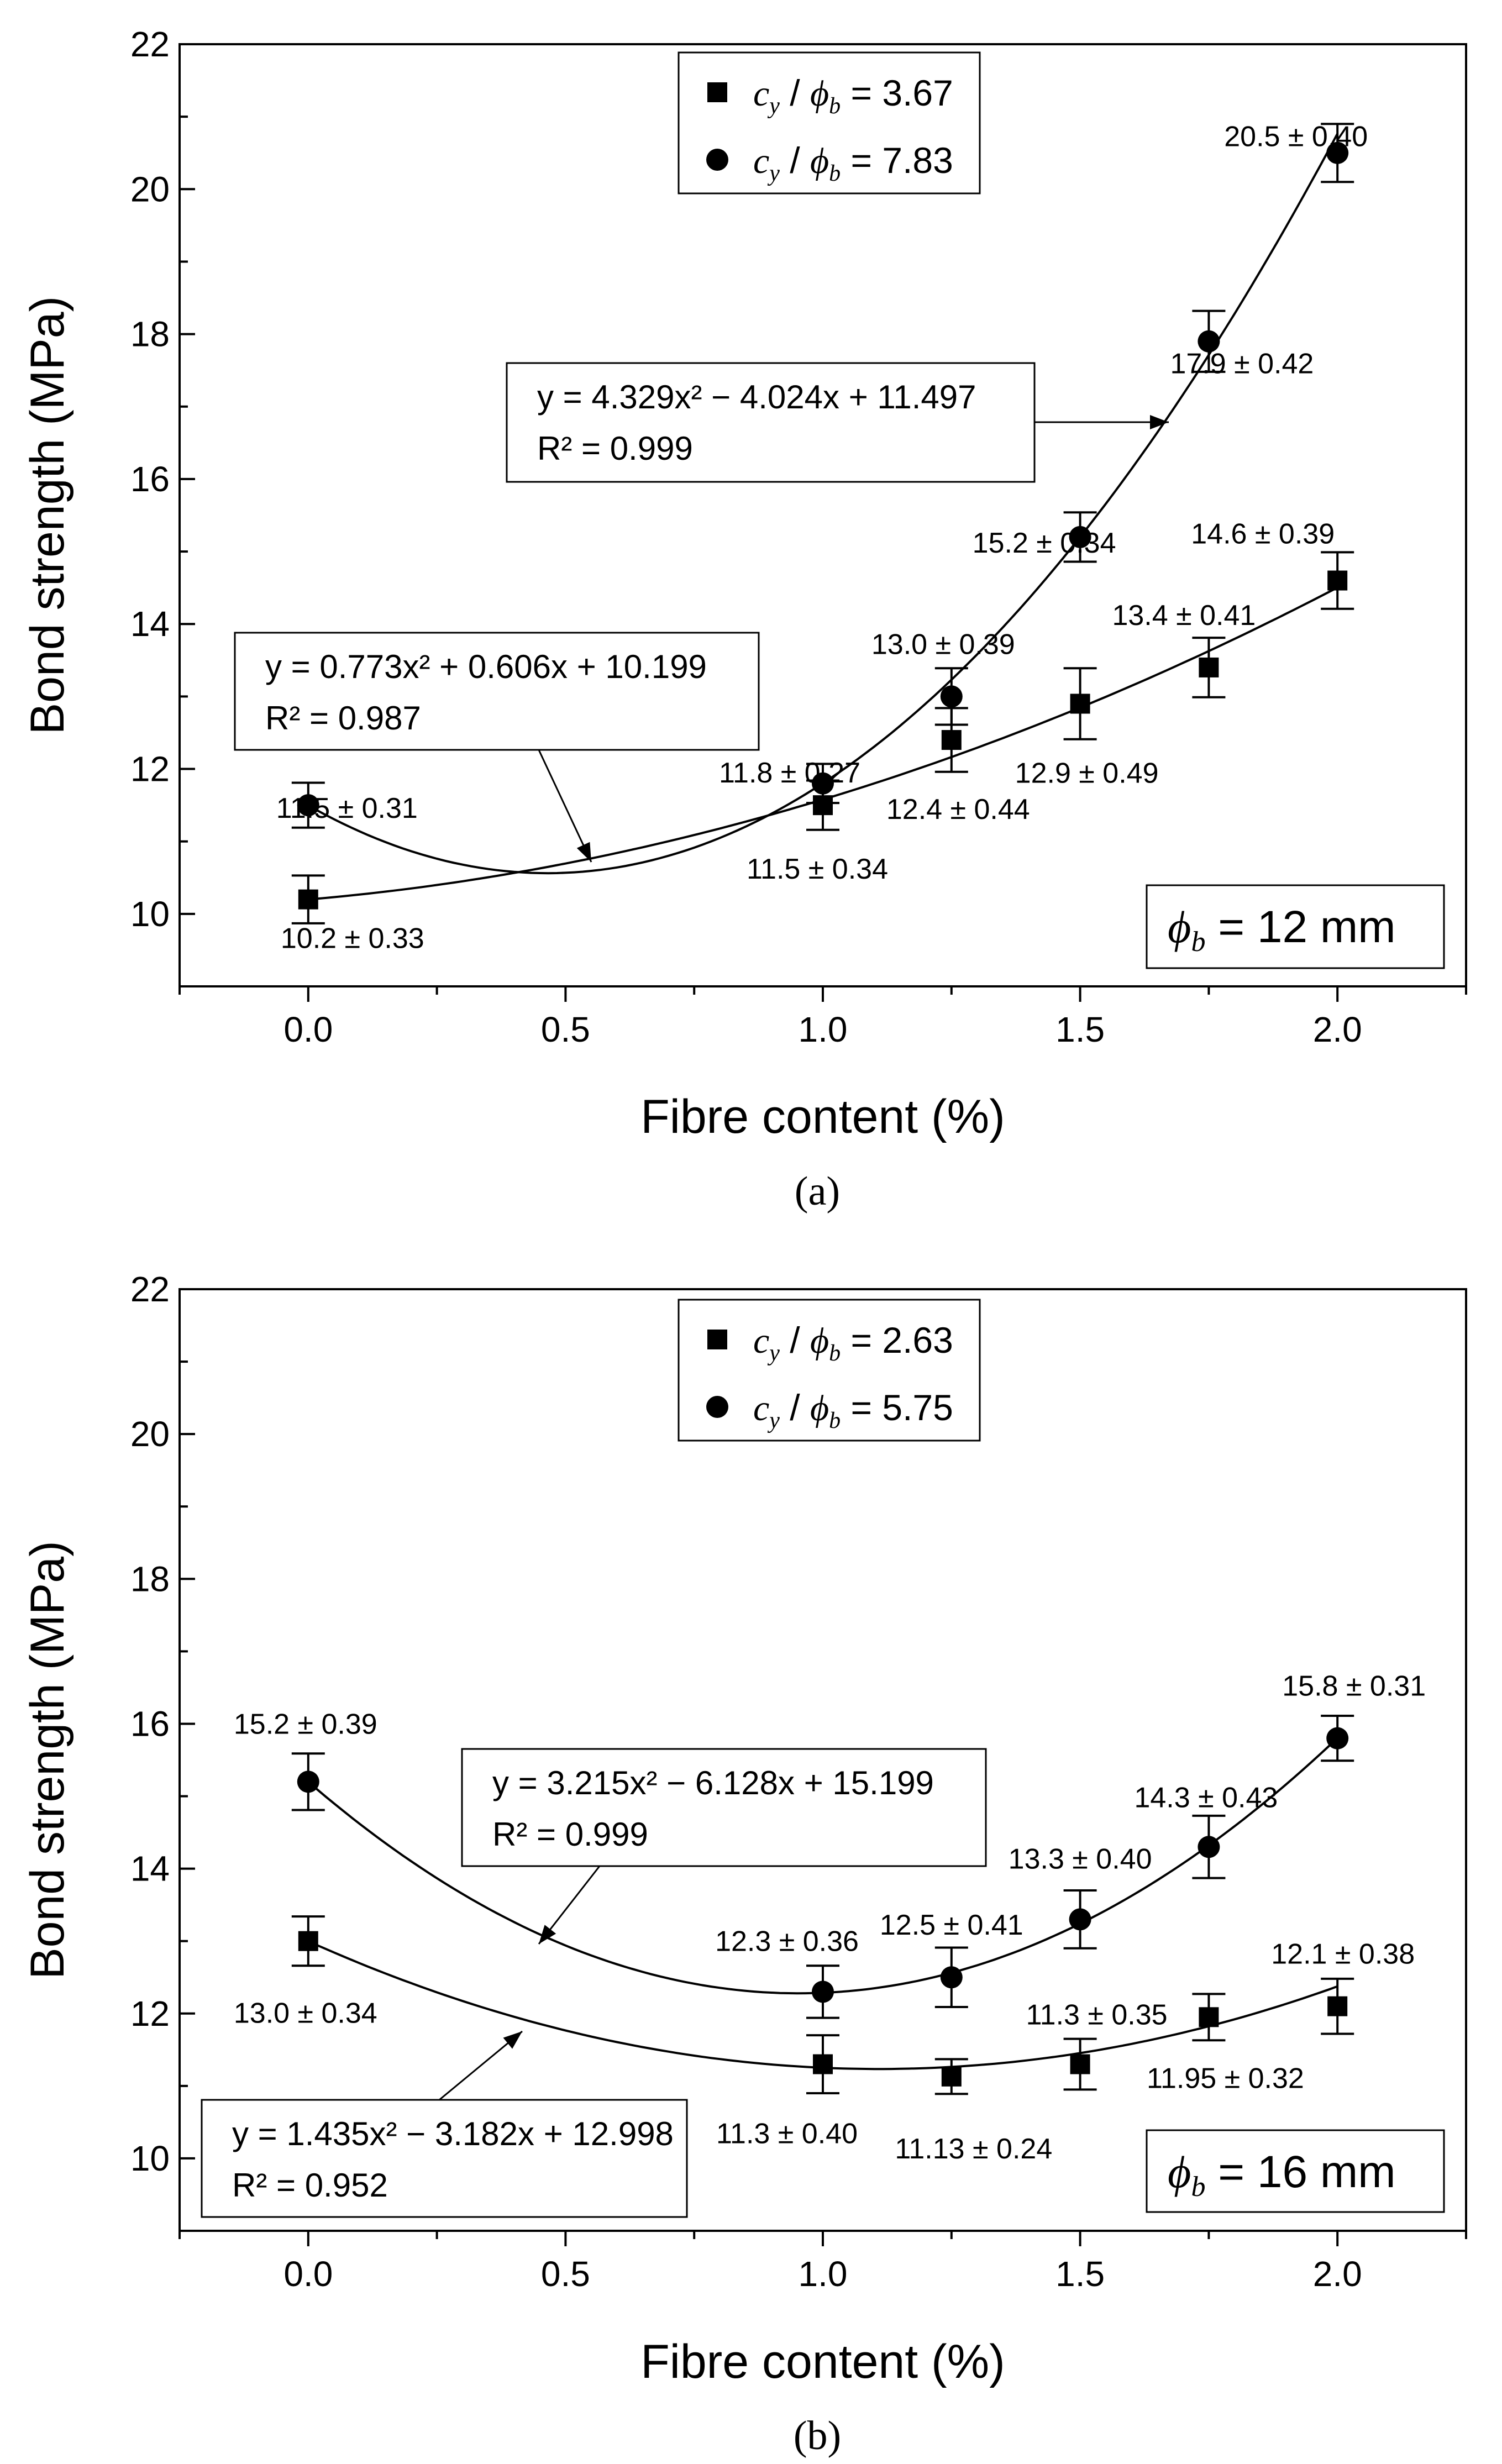  What do you see at coordinates (958, 810) in the screenshot?
I see `data-label: 12.4 ± 0.44` at bounding box center [958, 810].